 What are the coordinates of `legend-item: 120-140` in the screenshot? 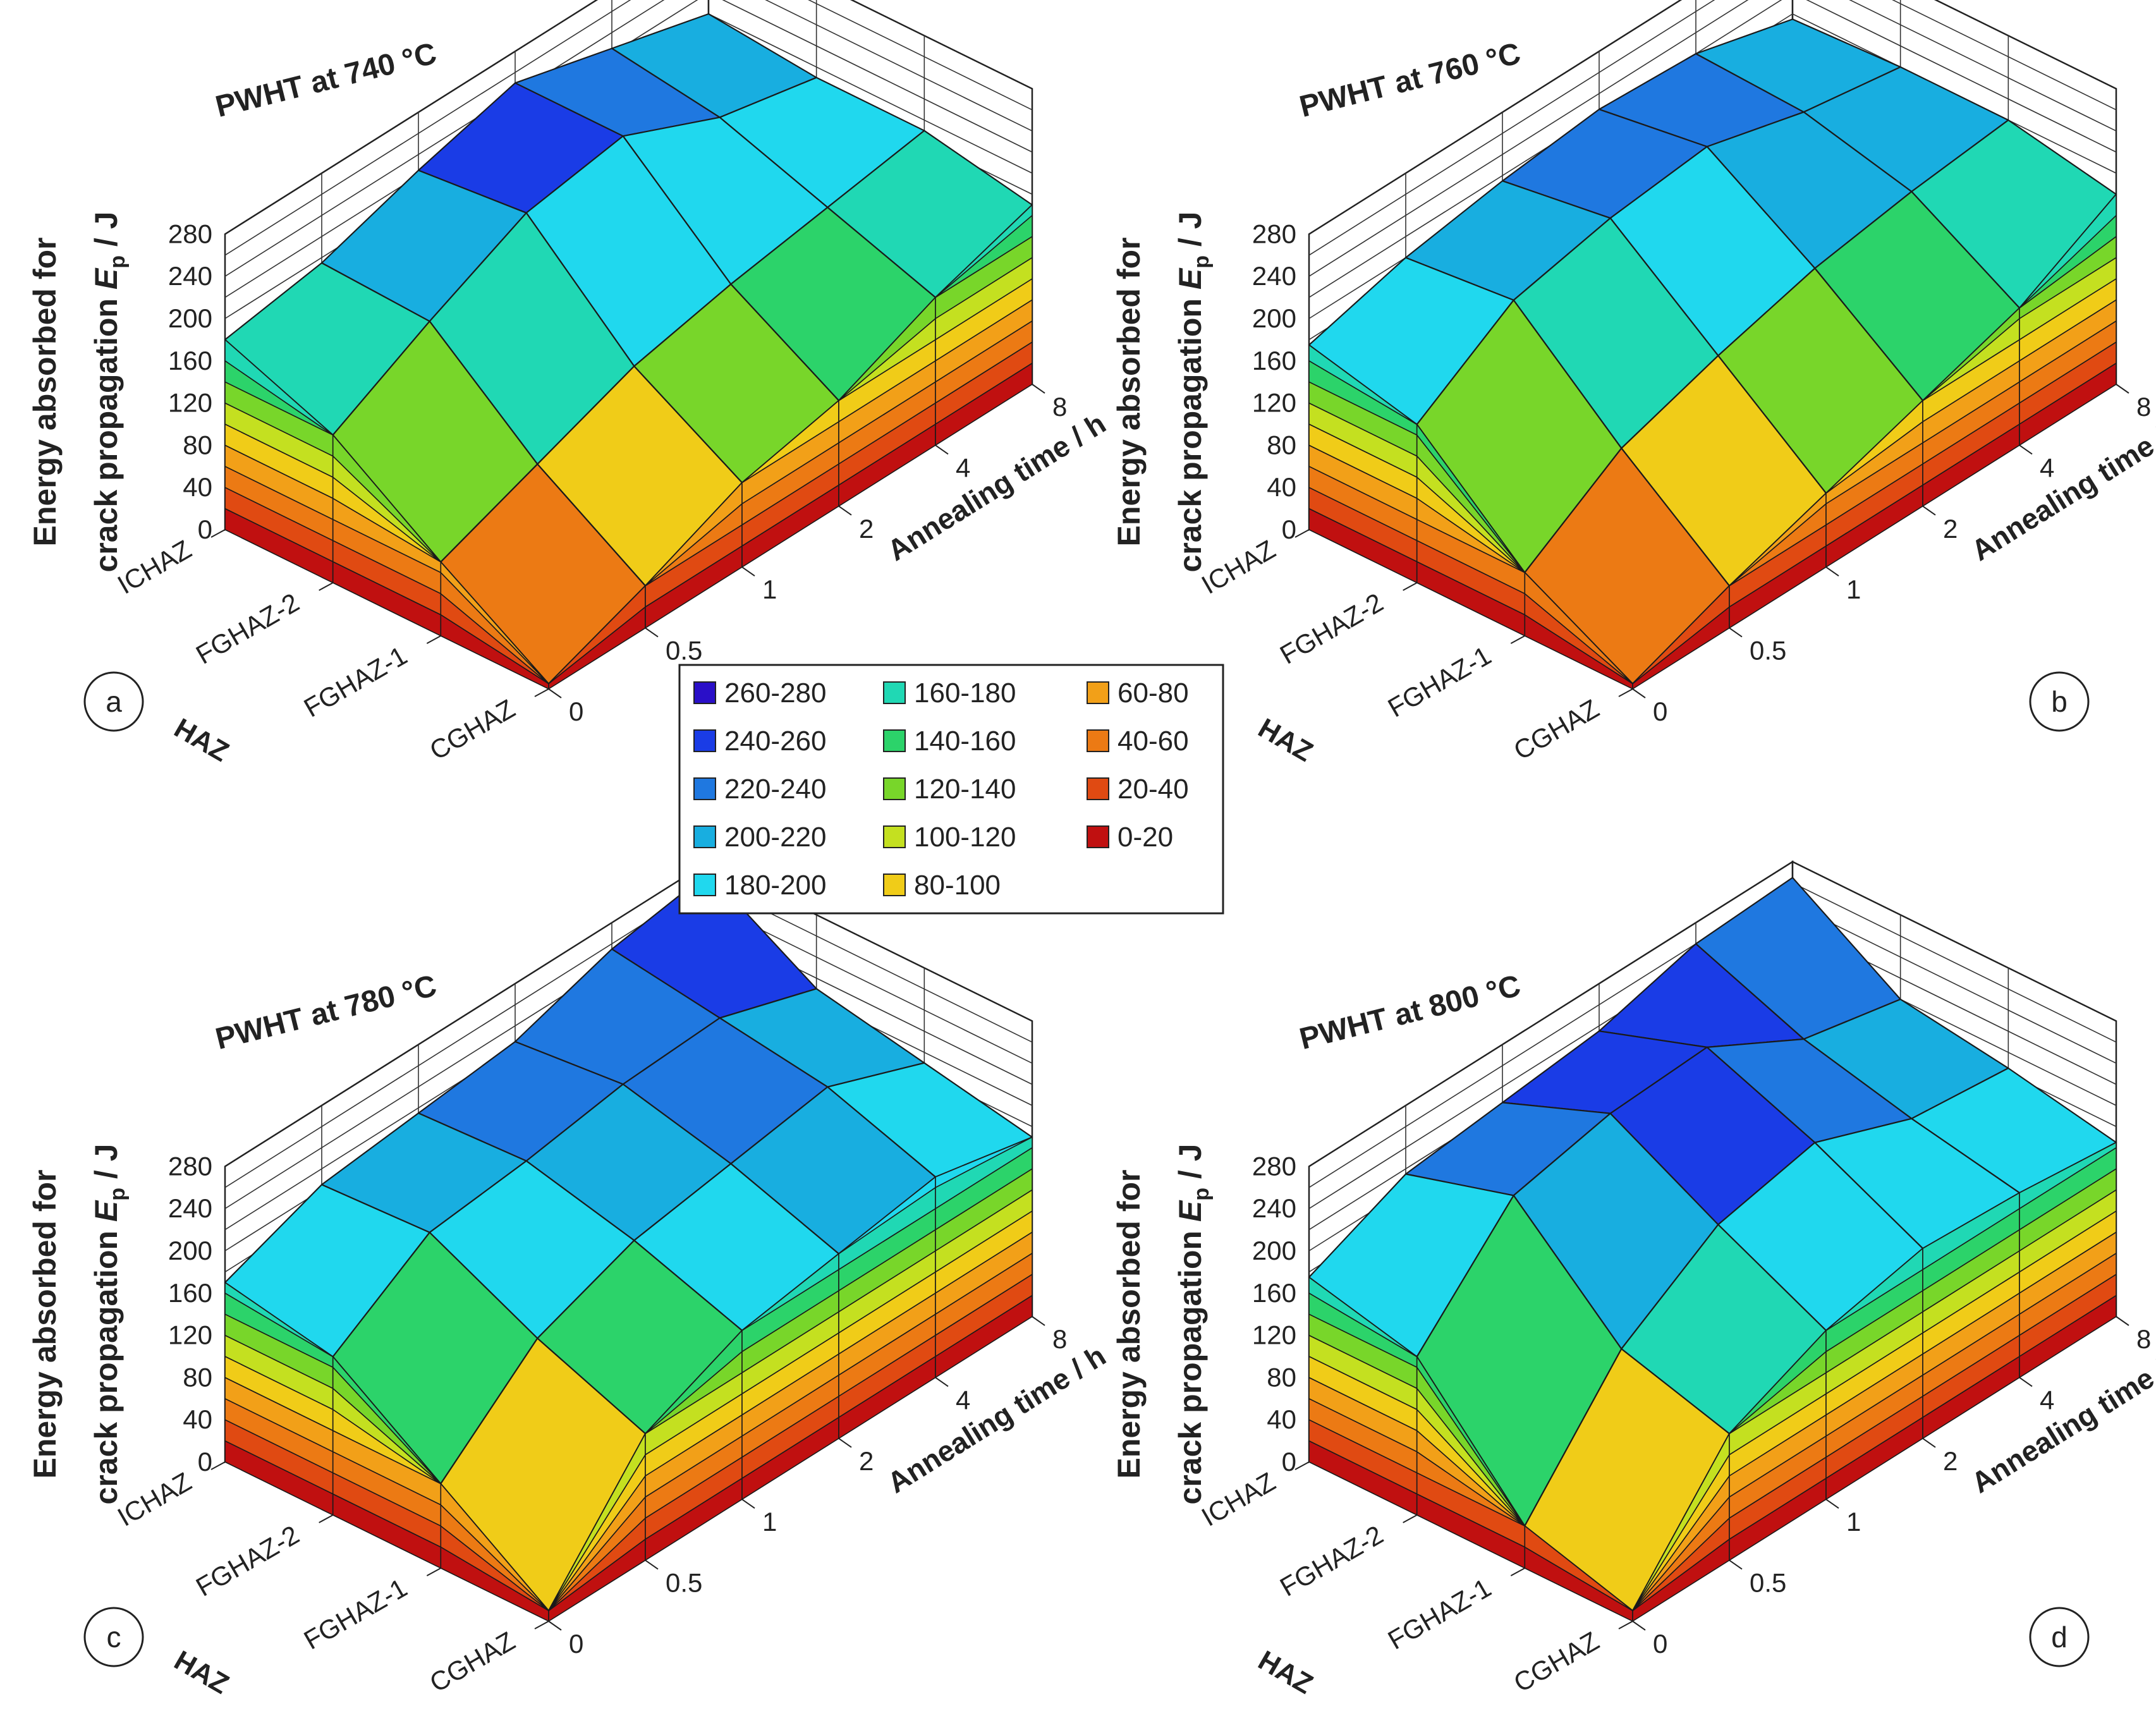 It's located at (949, 789).